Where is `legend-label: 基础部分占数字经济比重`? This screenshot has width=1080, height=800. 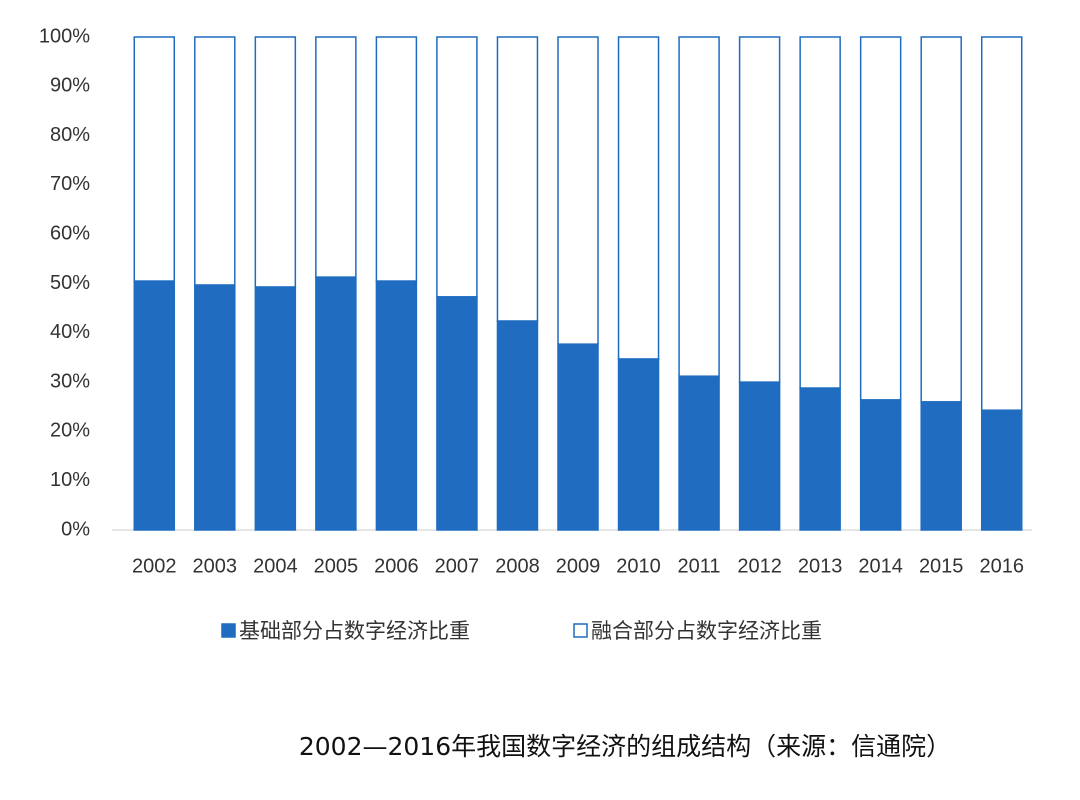 legend-label: 基础部分占数字经济比重 is located at coordinates (354, 631).